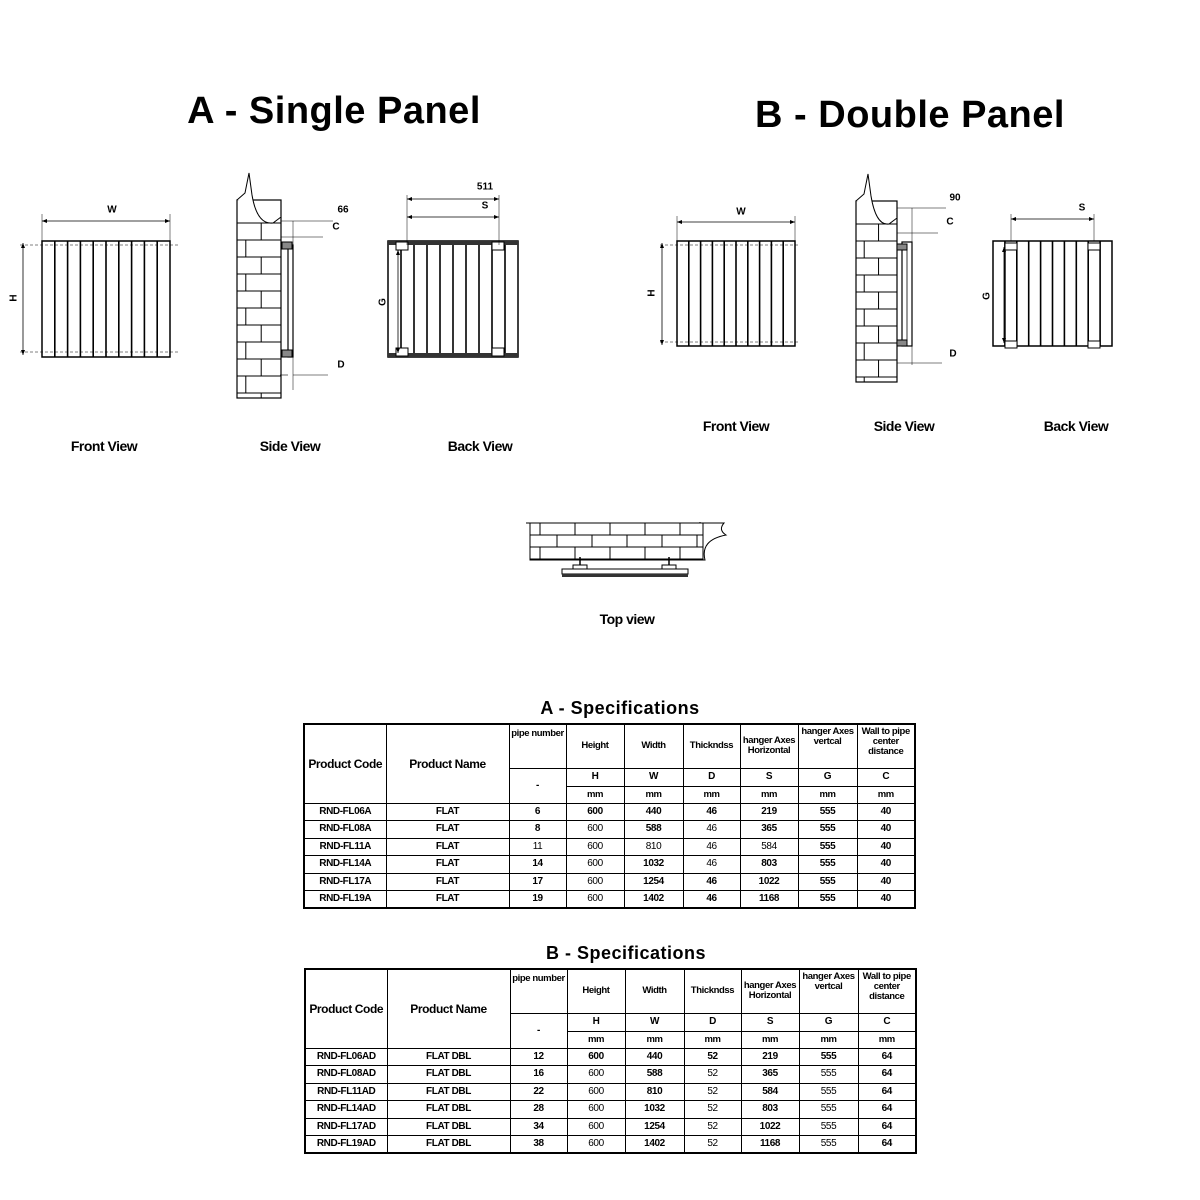 The width and height of the screenshot is (1200, 1200). Describe the element at coordinates (711, 746) in the screenshot. I see `col-thickness: Thickndss` at that location.